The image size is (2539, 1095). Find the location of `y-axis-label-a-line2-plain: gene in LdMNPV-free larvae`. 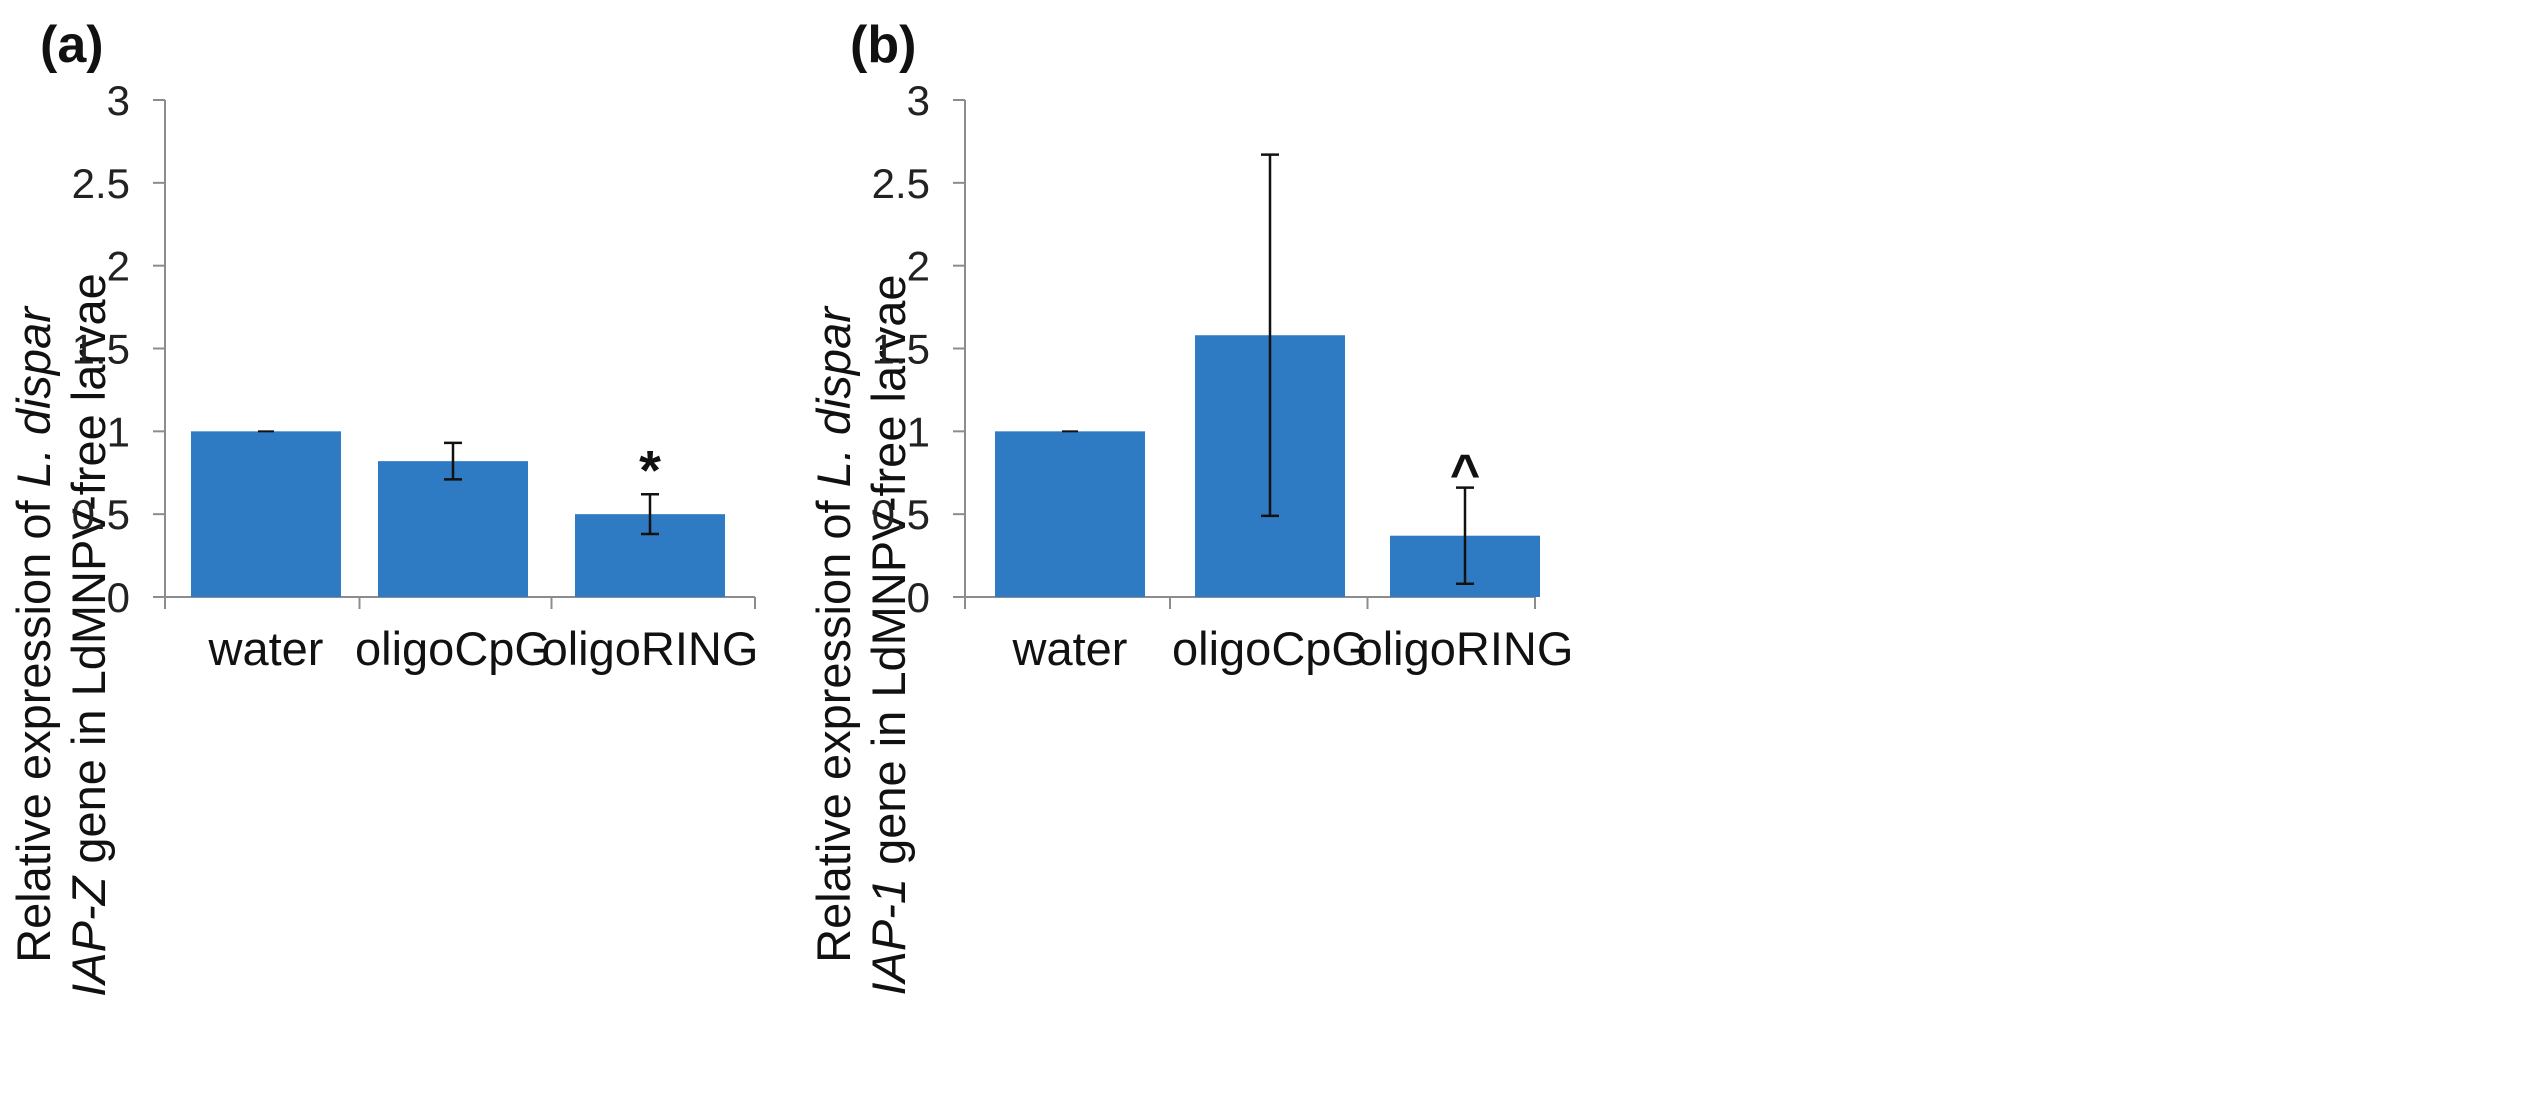

y-axis-label-a-line2-plain: gene in LdMNPV-free larvae is located at coordinates (88, 575).